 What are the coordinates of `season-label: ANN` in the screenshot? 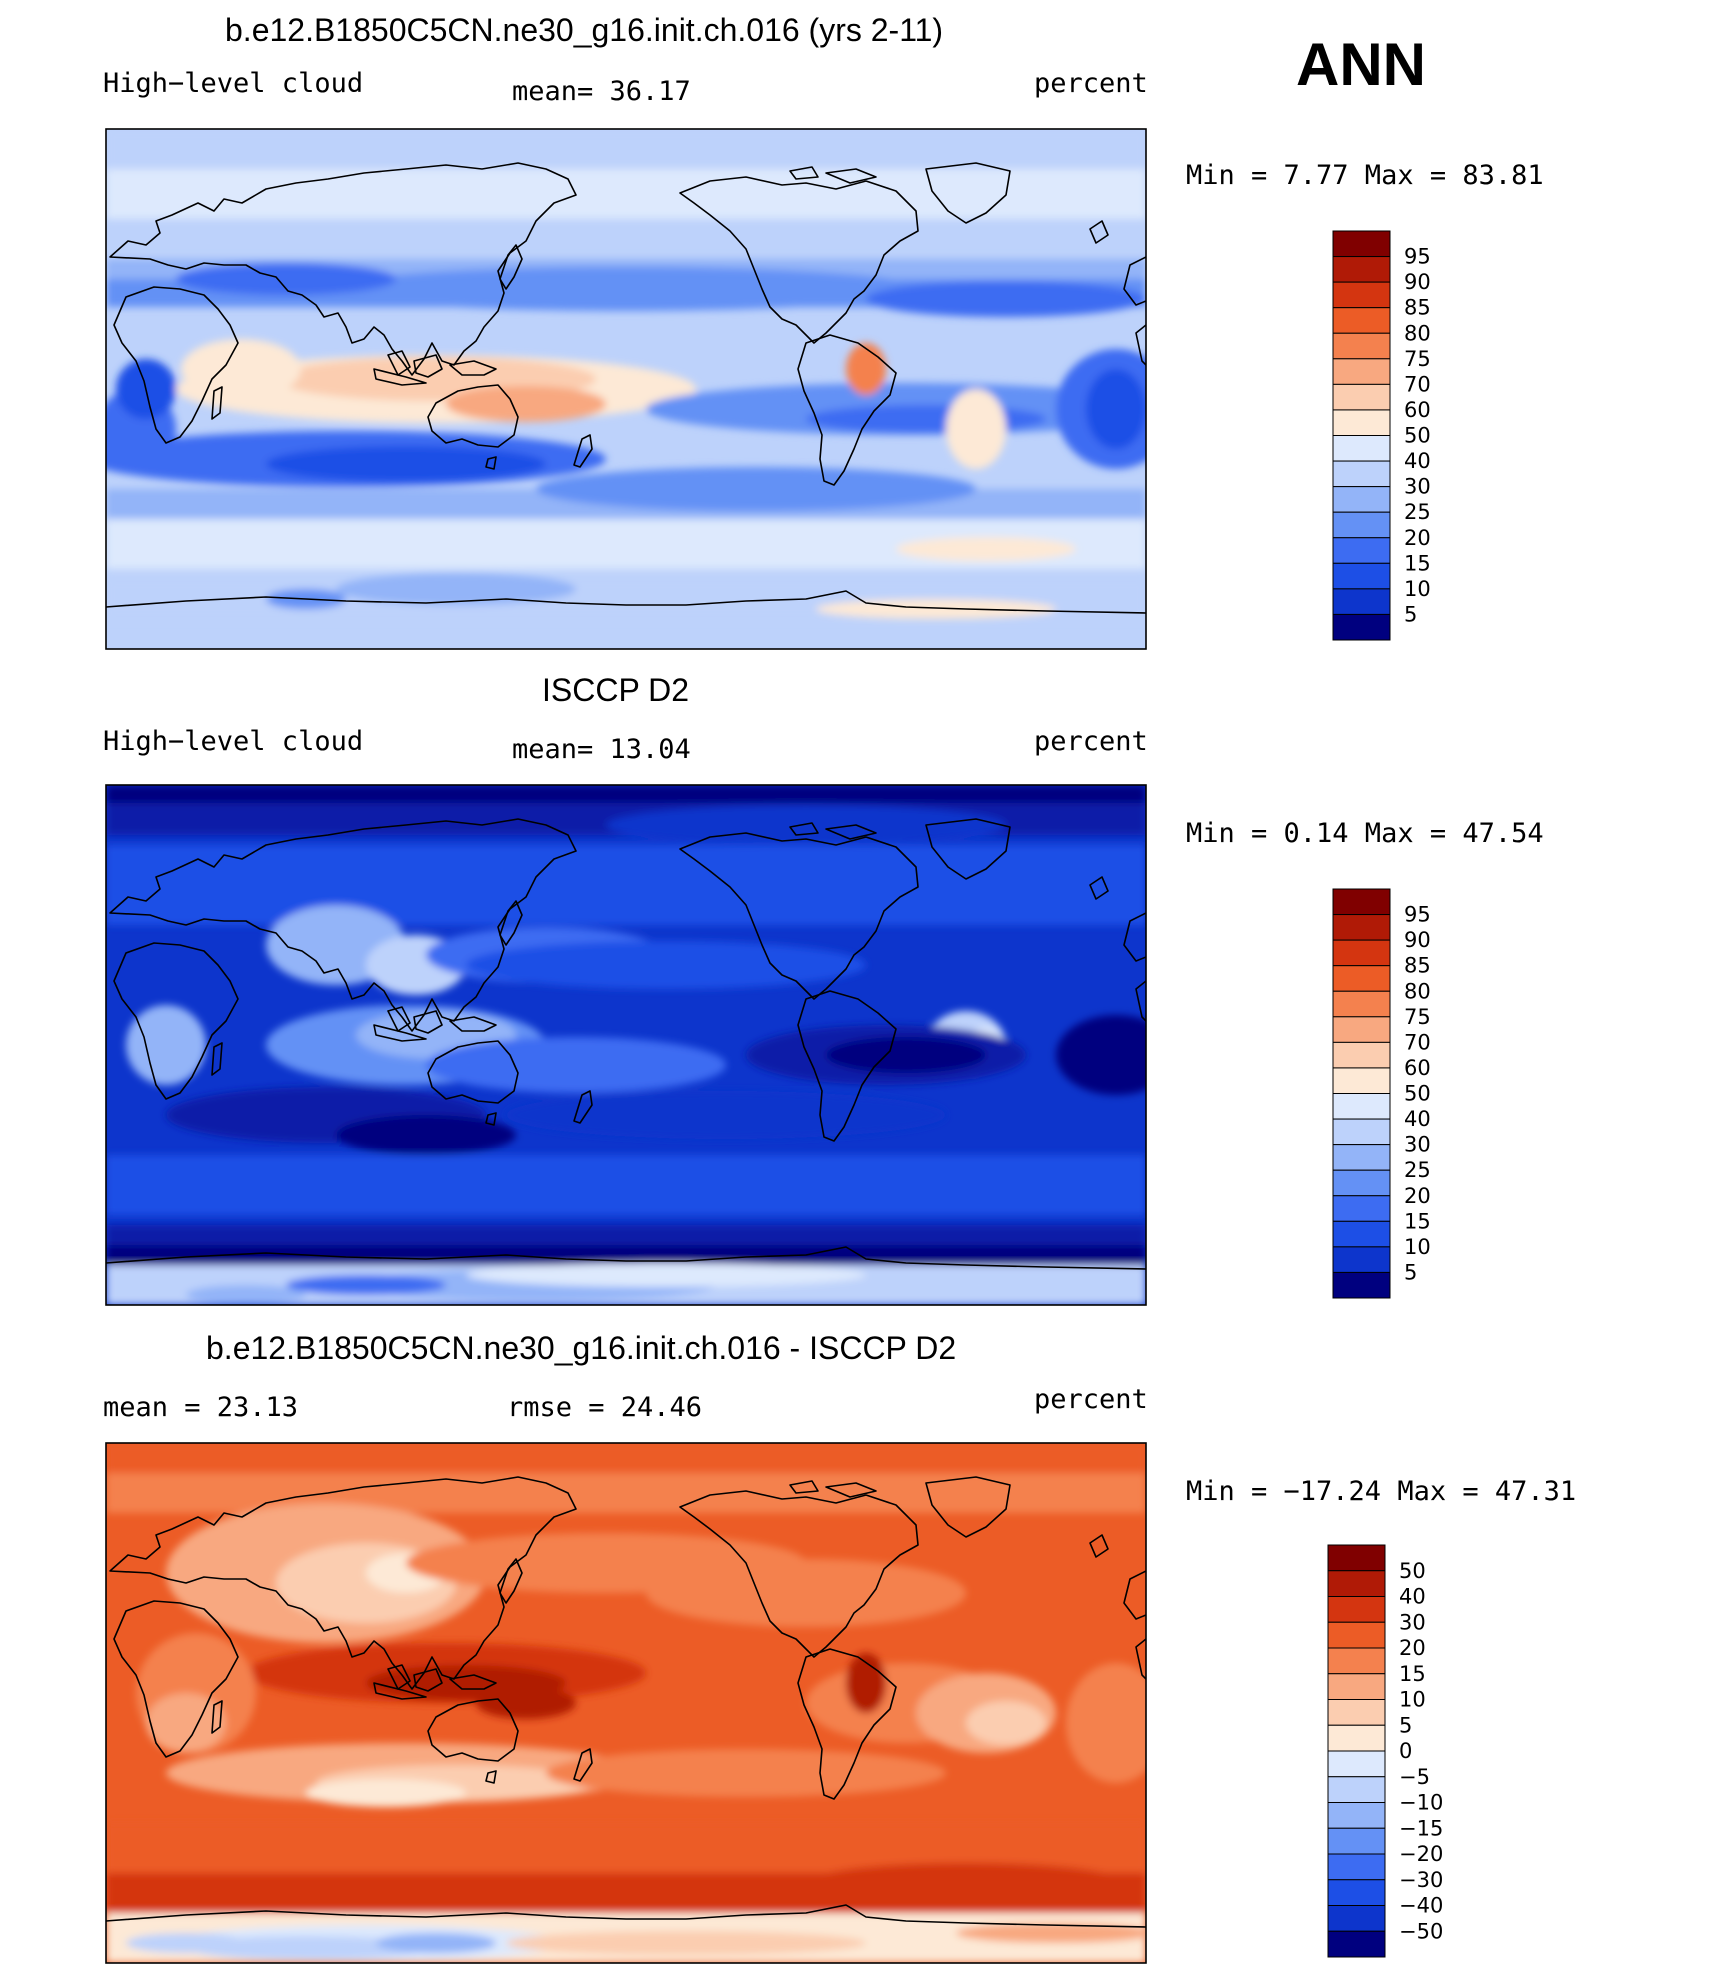 It's located at (1361, 64).